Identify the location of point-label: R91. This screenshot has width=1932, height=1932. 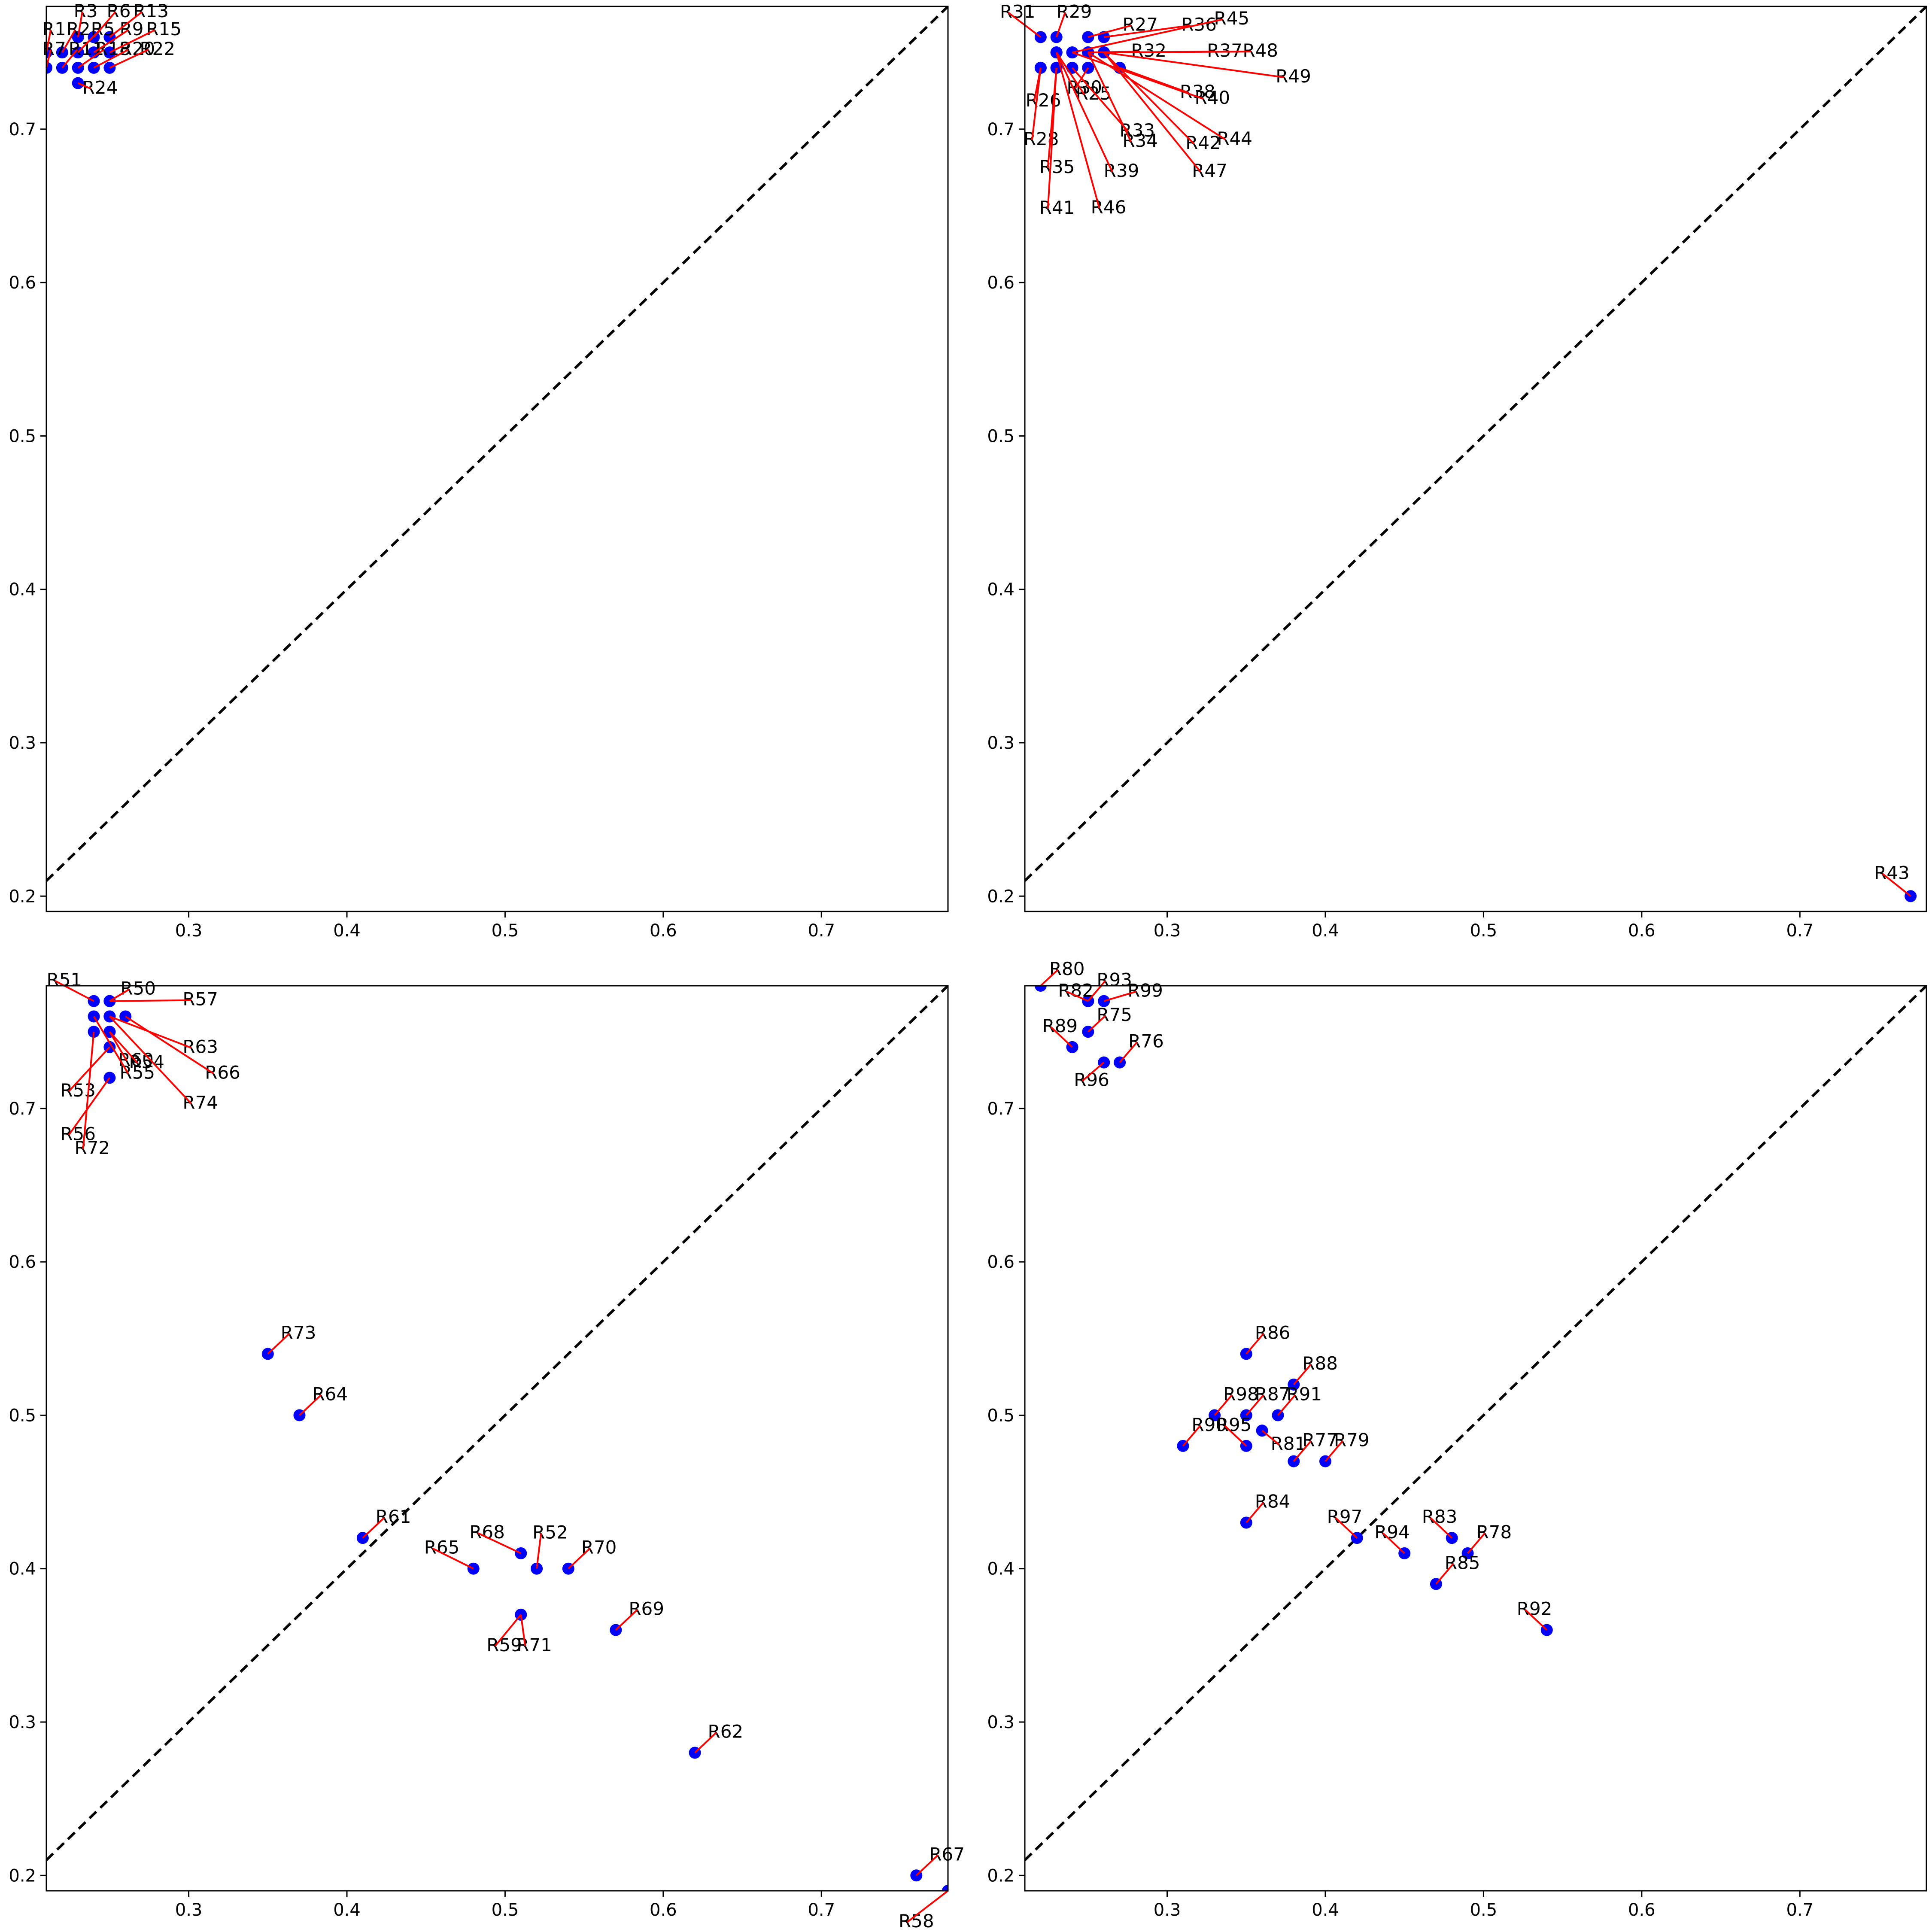
(1304, 1393).